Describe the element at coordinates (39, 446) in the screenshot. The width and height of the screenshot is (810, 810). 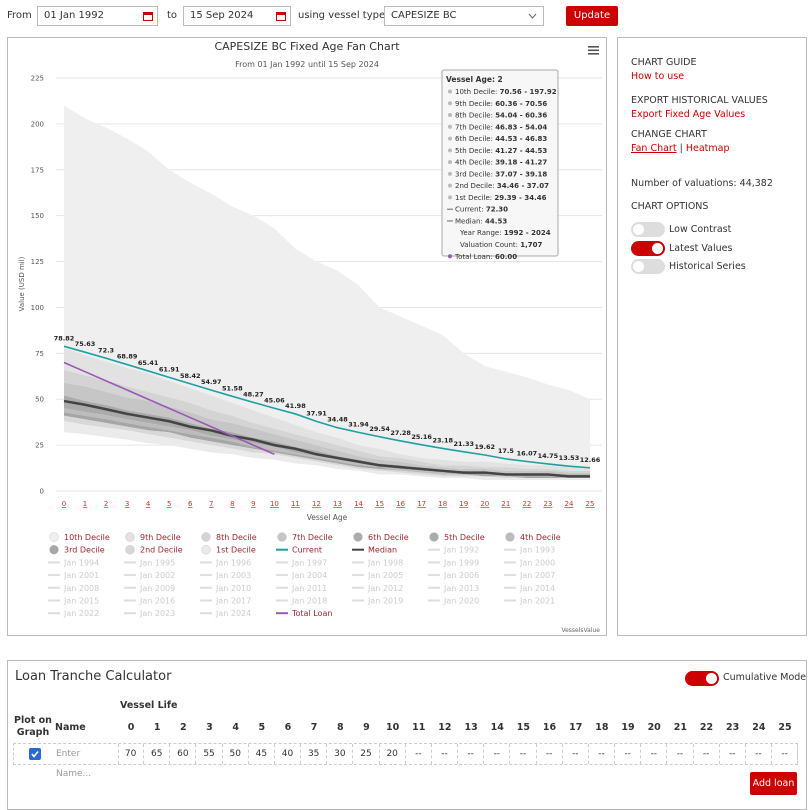
I see `y-tick-label: 25` at that location.